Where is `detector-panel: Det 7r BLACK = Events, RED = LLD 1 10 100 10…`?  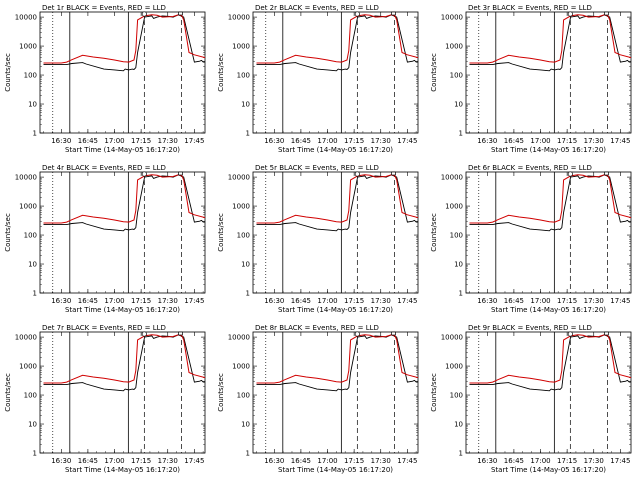
detector-panel: Det 7r BLACK = Events, RED = LLD 1 10 100 10… is located at coordinates (106, 400).